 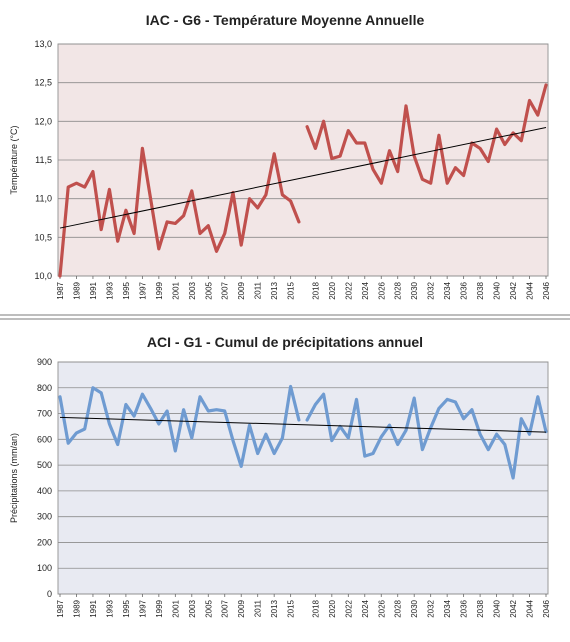 I want to click on y-tick-label: 500, so click(x=44, y=465).